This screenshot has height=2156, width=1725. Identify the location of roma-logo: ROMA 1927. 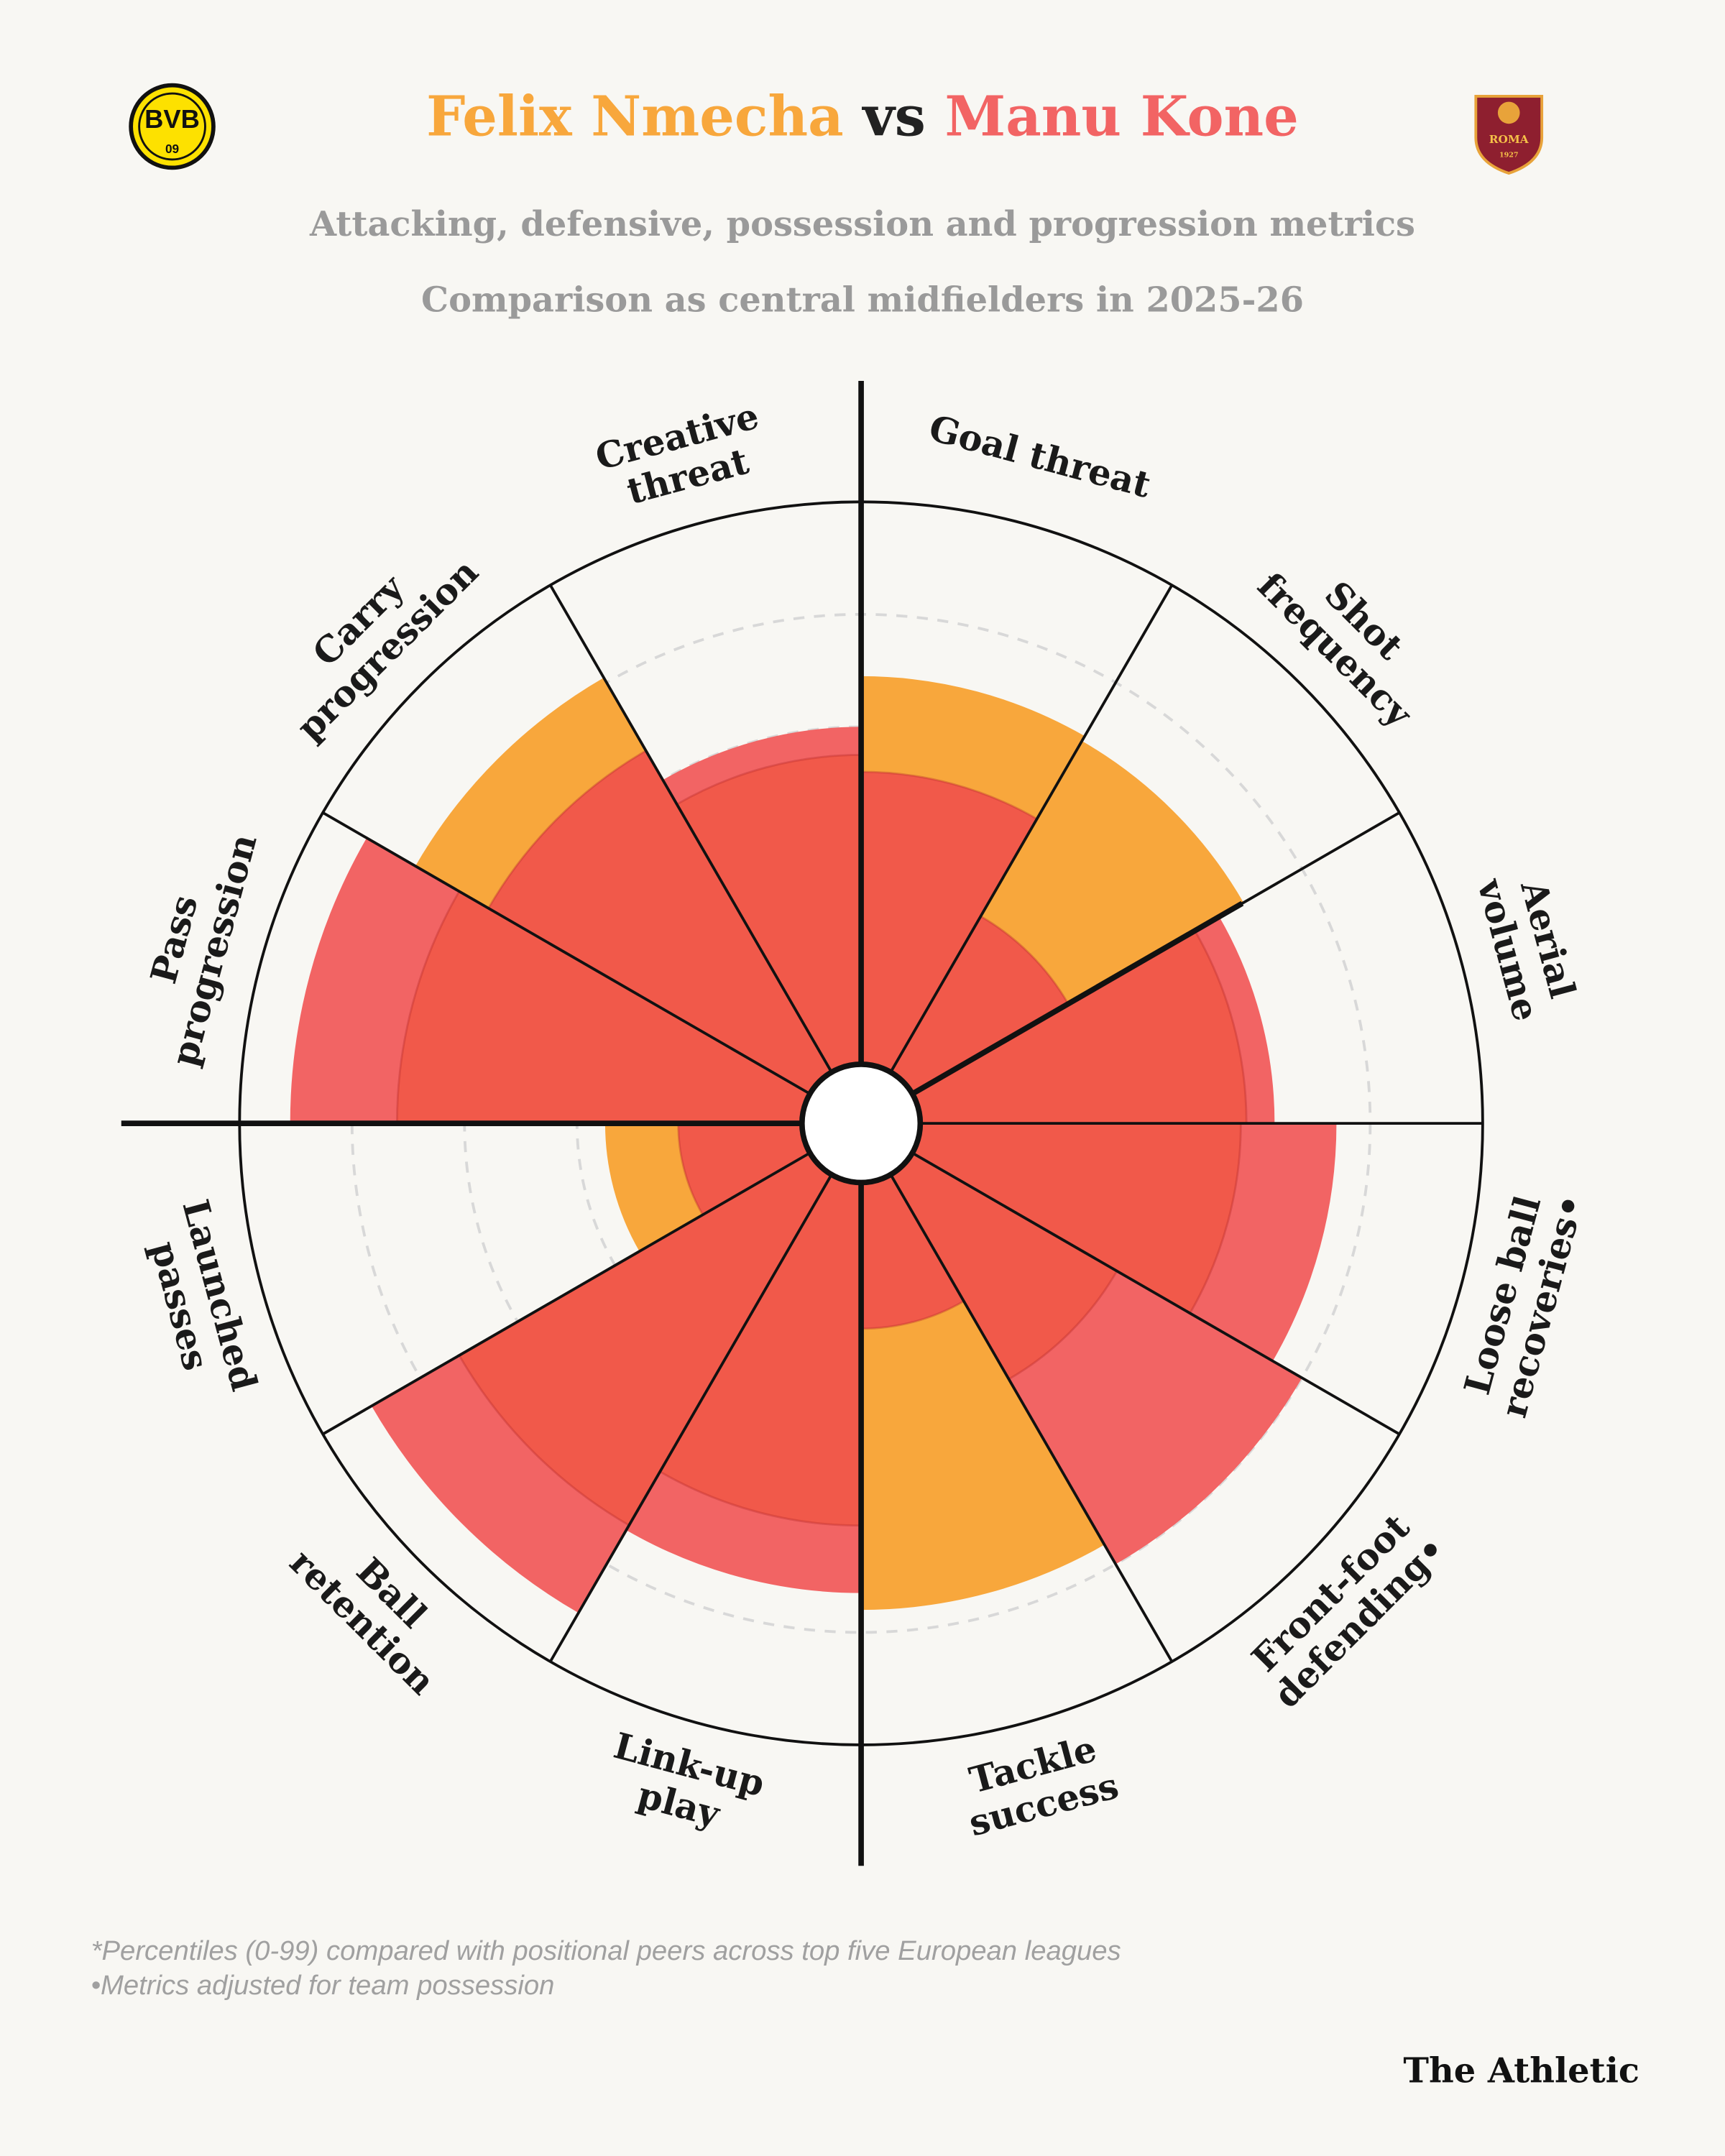
(1509, 135).